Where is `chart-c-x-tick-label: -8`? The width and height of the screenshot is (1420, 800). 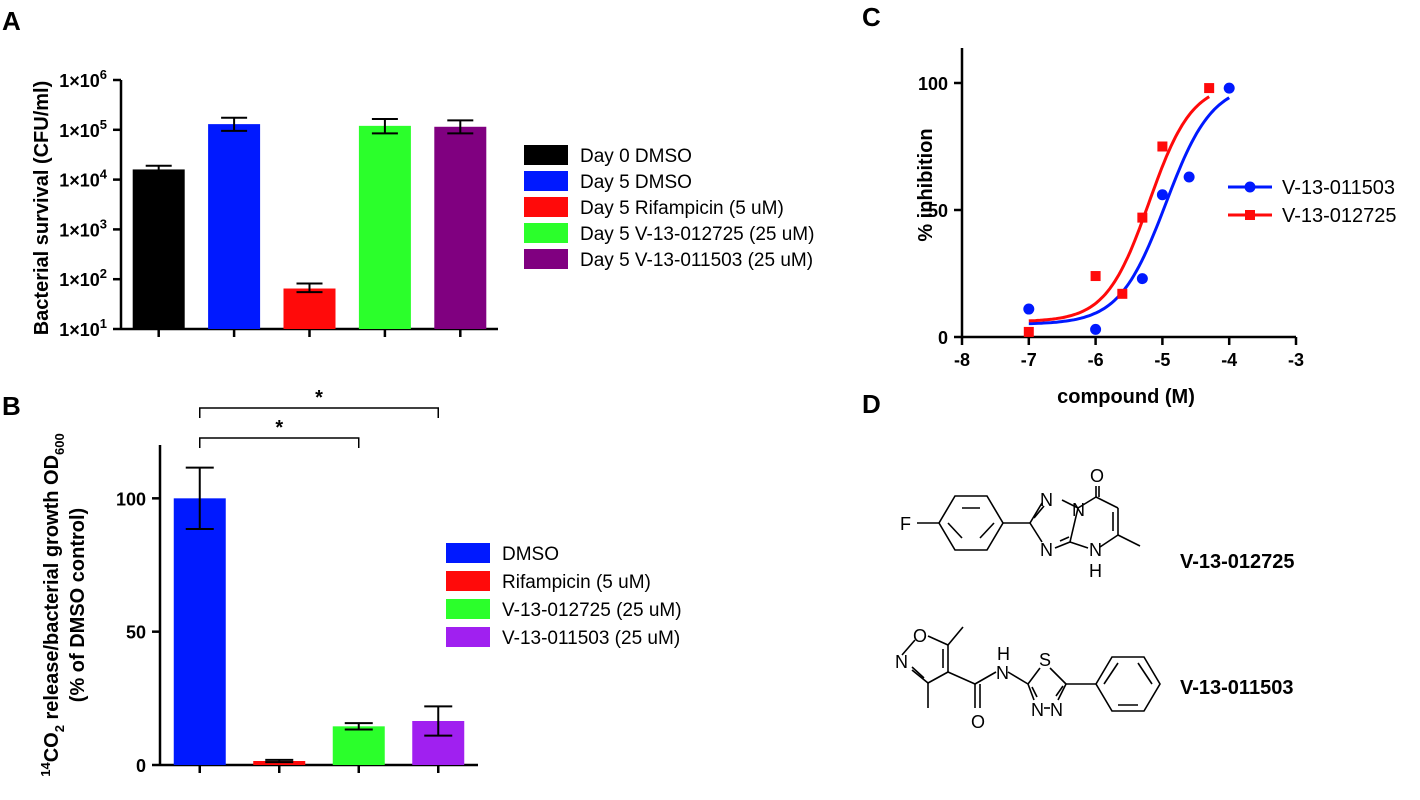
chart-c-x-tick-label: -8 is located at coordinates (962, 360).